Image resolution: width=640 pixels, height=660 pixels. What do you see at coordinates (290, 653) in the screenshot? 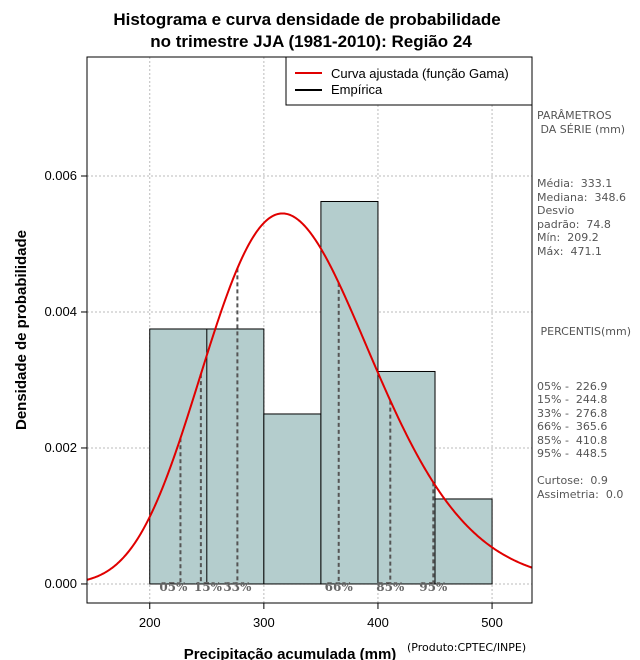
I see `x-axis-label: Precipitação acumulada (mm)` at bounding box center [290, 653].